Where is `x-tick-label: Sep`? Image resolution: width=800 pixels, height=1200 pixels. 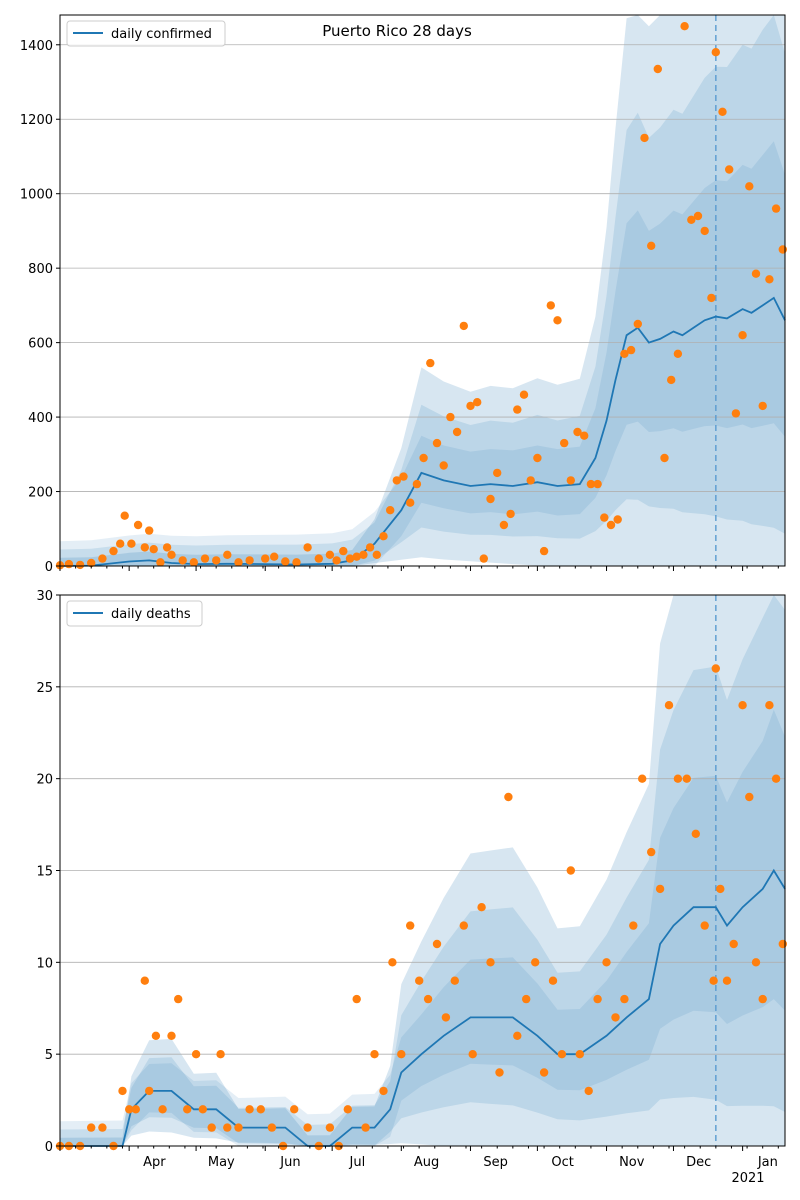
x-tick-label: Sep is located at coordinates (495, 1162).